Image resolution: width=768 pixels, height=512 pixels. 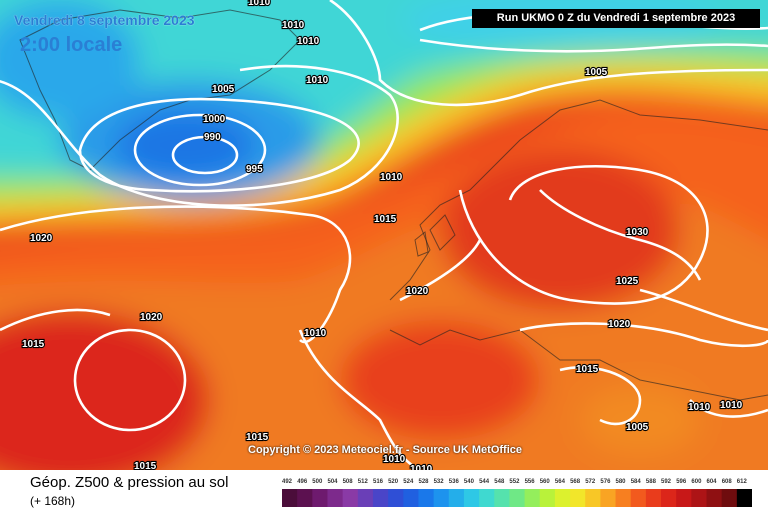 I want to click on scale-label: 564, so click(x=559, y=482).